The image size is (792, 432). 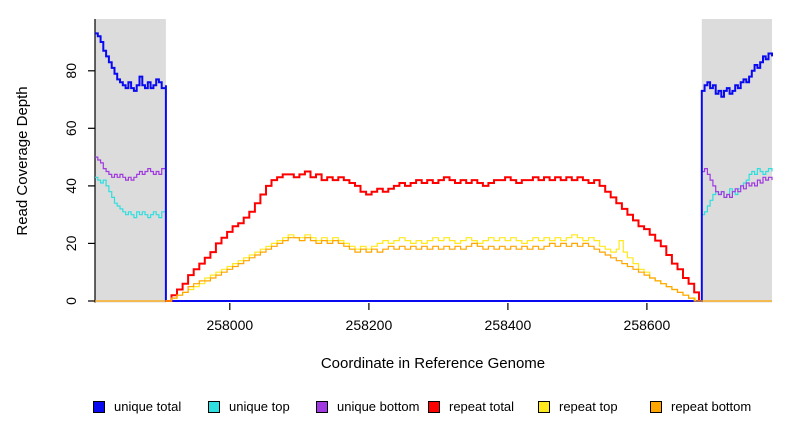 What do you see at coordinates (229, 325) in the screenshot?
I see `x-tick-label: 258000` at bounding box center [229, 325].